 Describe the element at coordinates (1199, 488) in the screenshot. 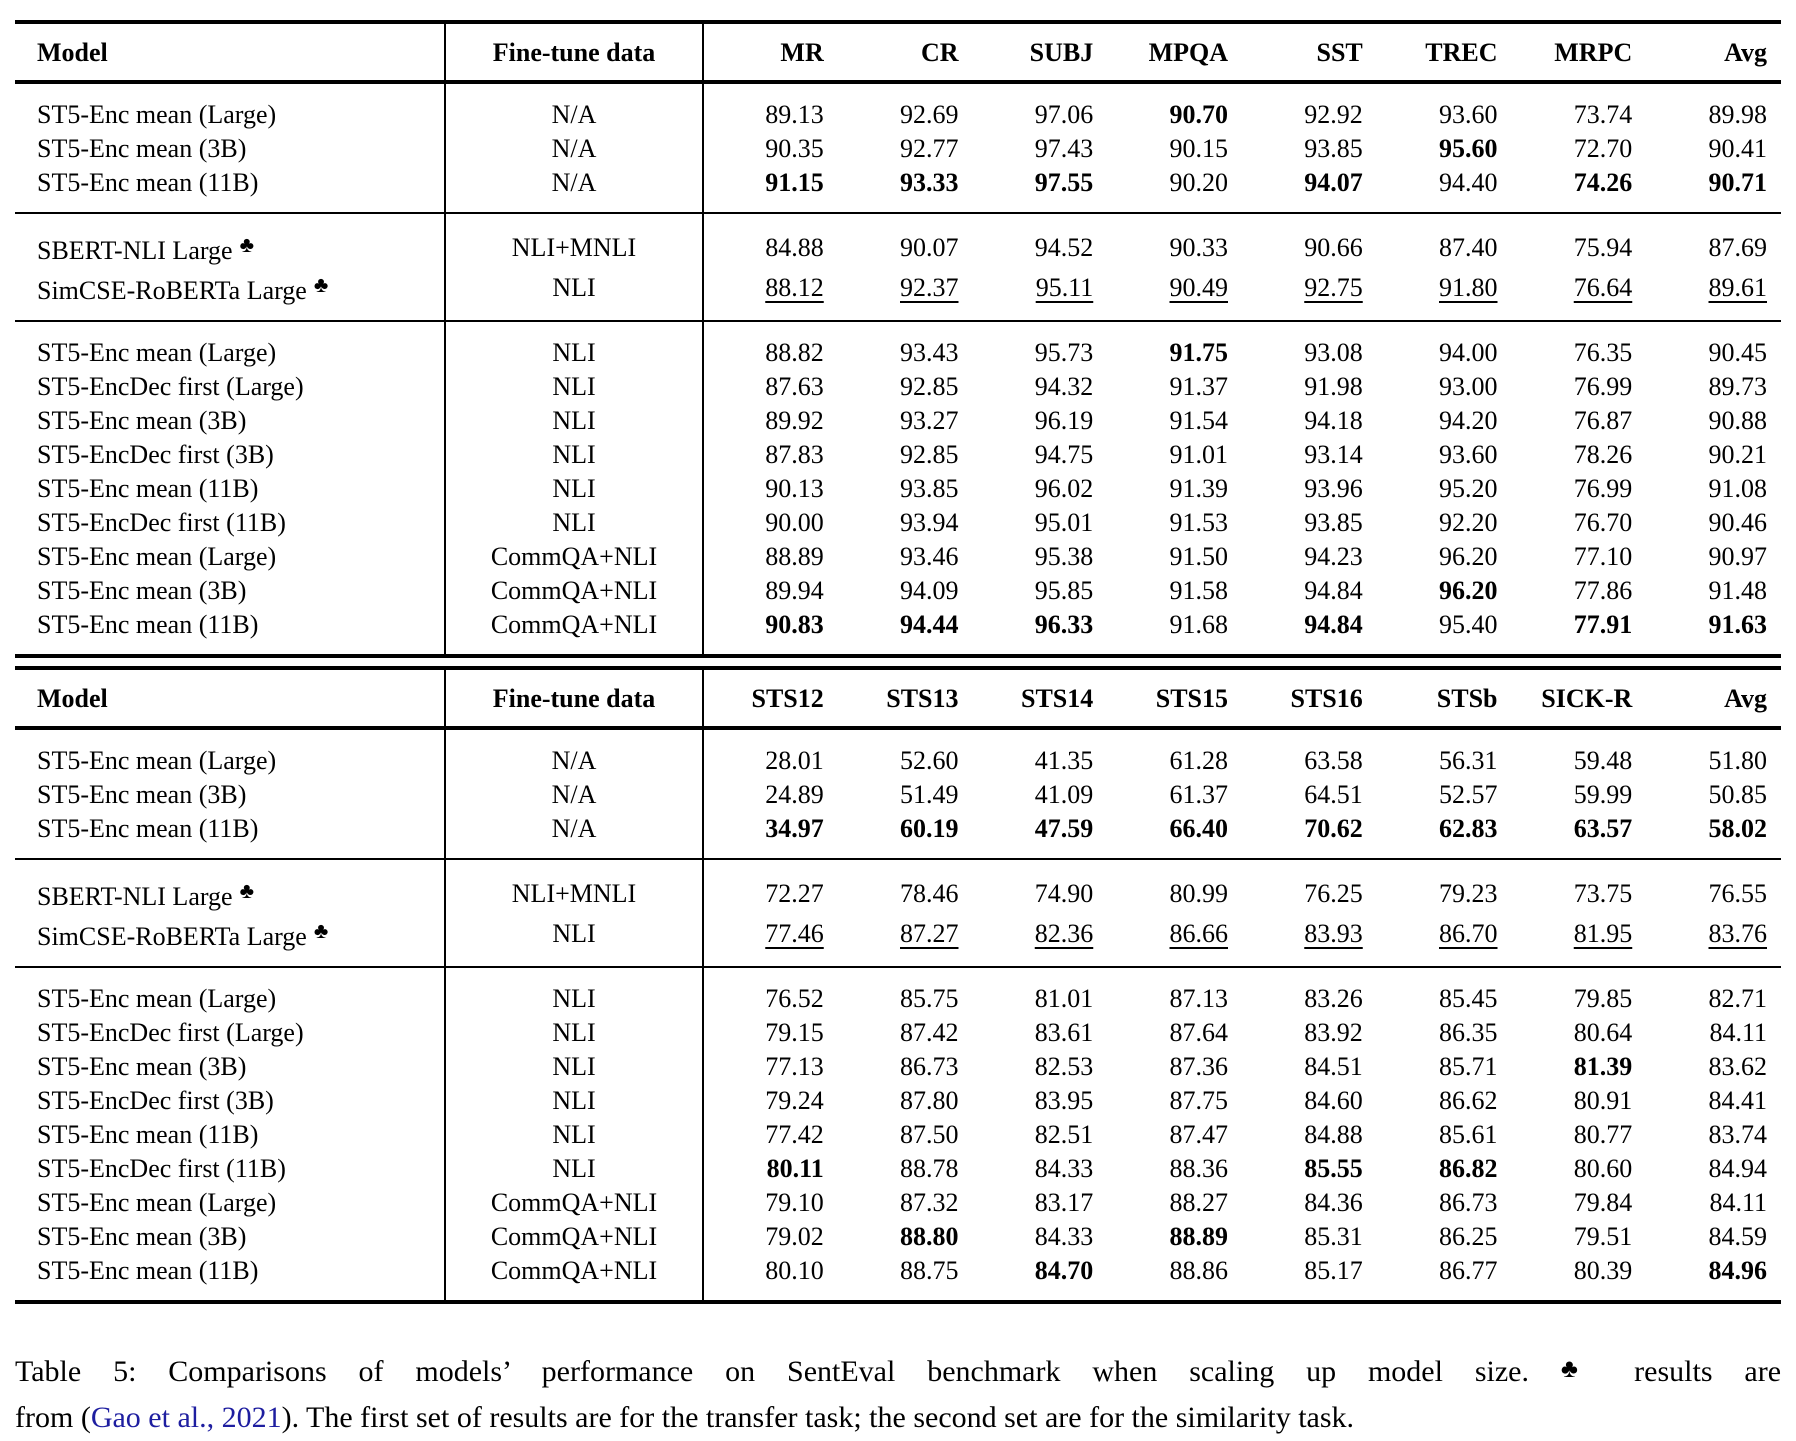

I see `score-value: 91.39` at that location.